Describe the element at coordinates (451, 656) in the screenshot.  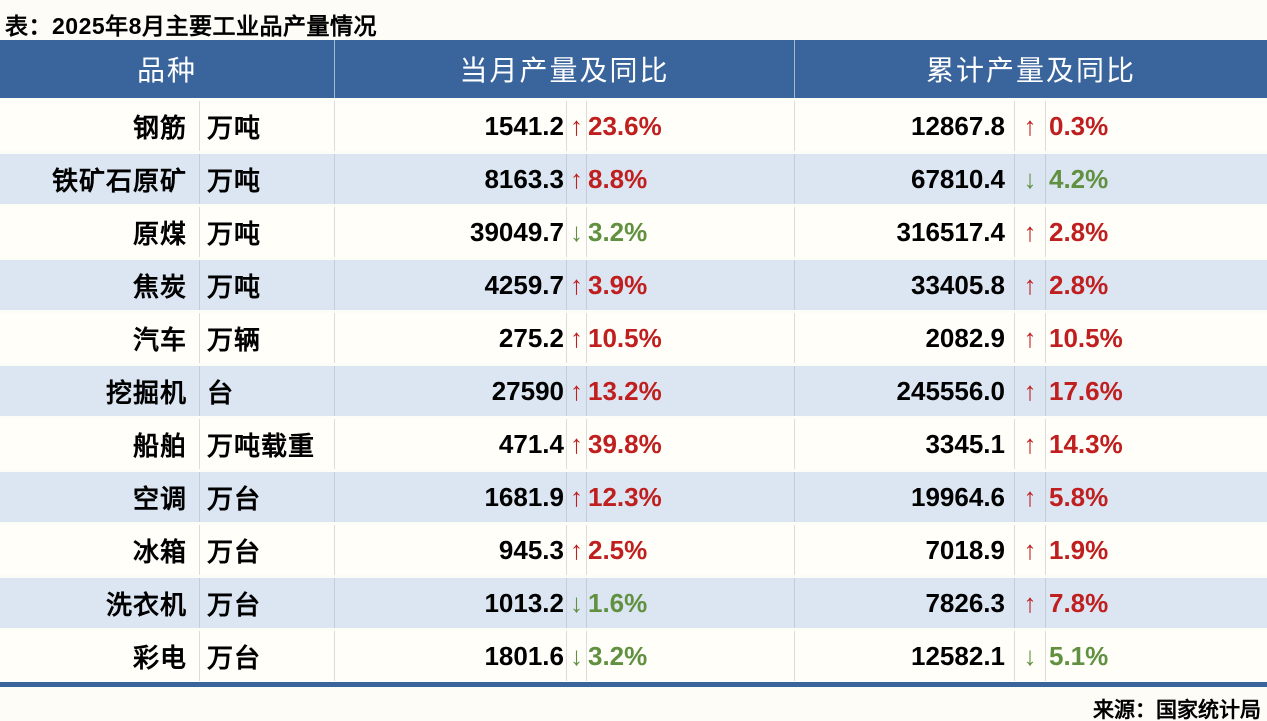
I see `month-value: 1801.6` at that location.